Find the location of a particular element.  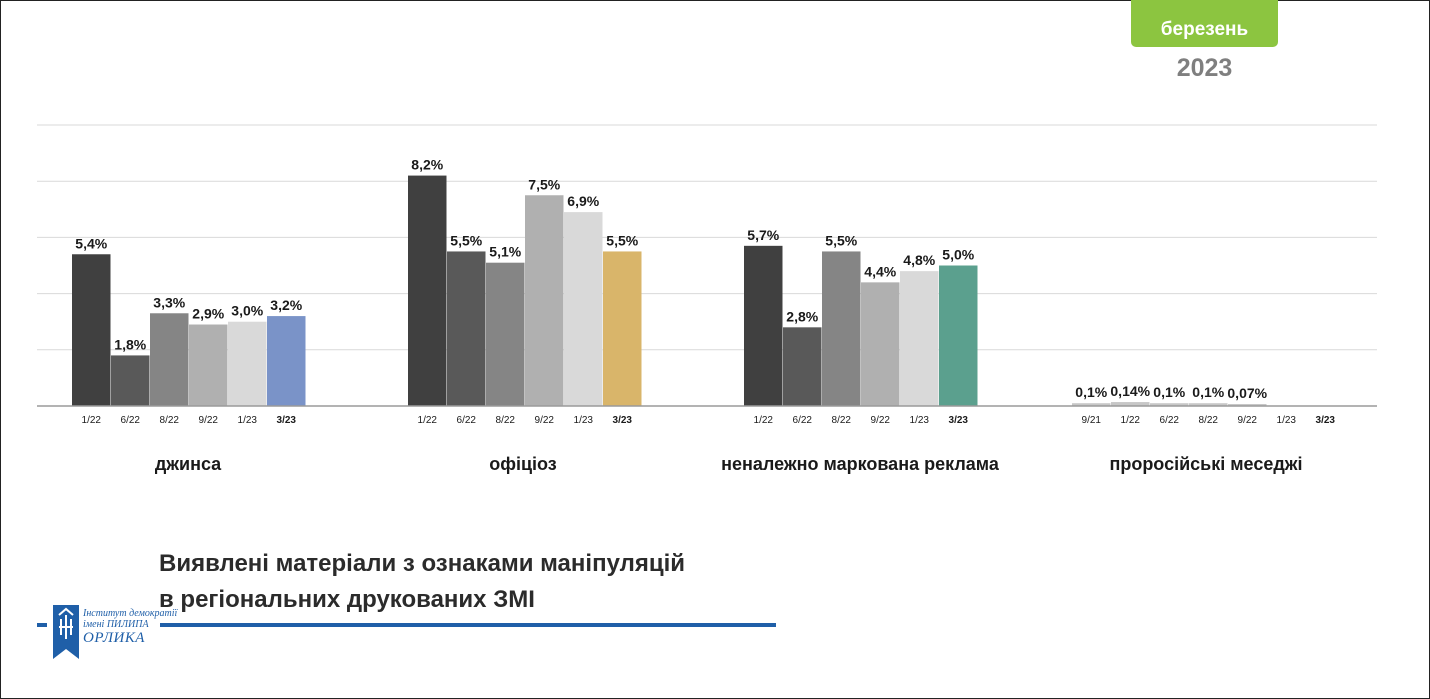

logo-line-1: Інститут демократії is located at coordinates (130, 613).